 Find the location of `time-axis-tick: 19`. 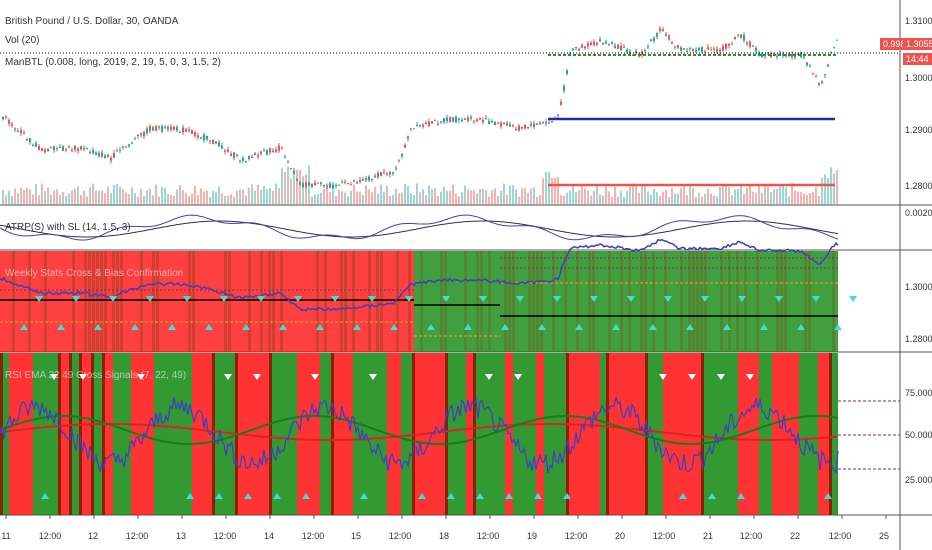

time-axis-tick: 19 is located at coordinates (532, 536).